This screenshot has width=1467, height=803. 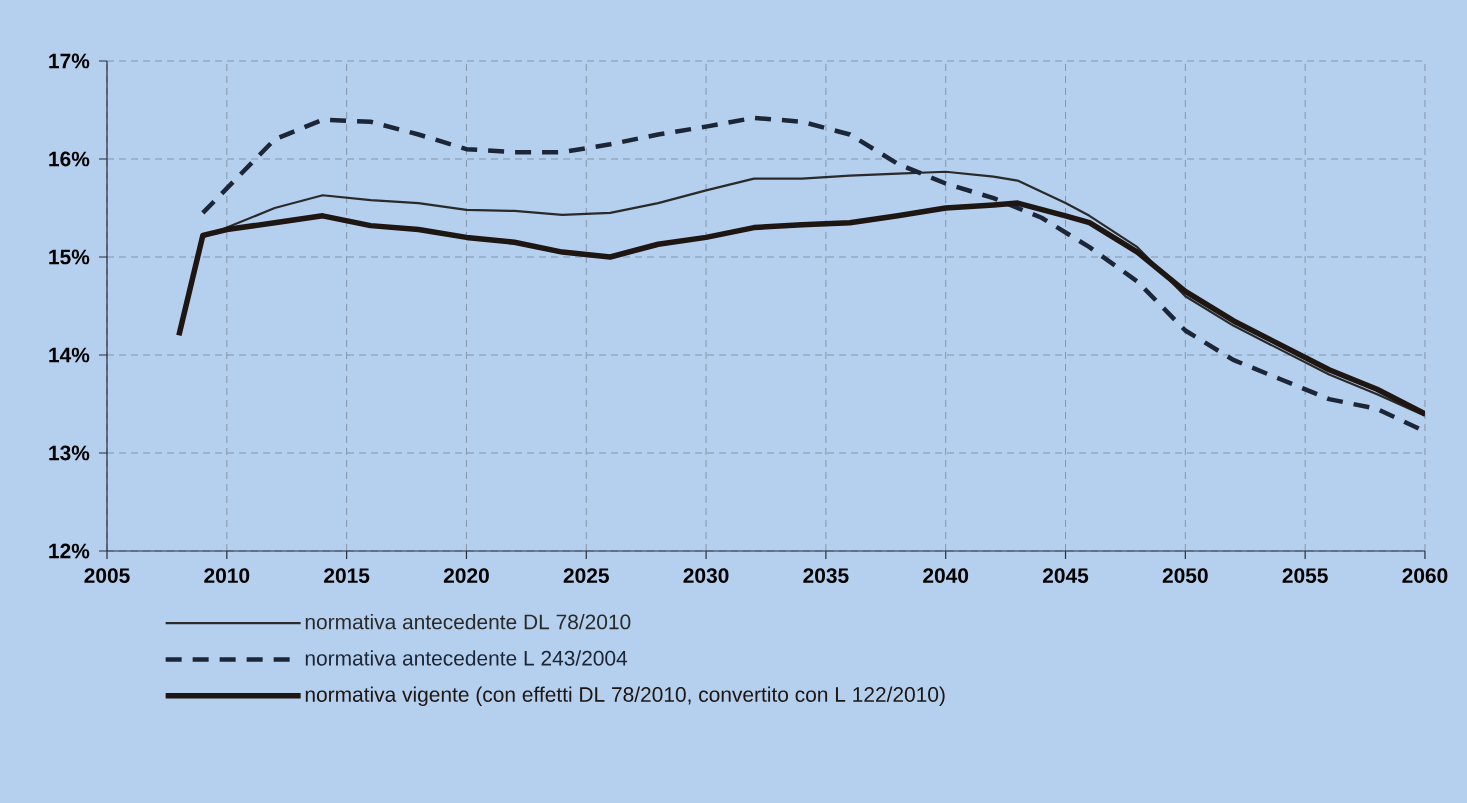 I want to click on x-tick-label: 2020, so click(x=466, y=575).